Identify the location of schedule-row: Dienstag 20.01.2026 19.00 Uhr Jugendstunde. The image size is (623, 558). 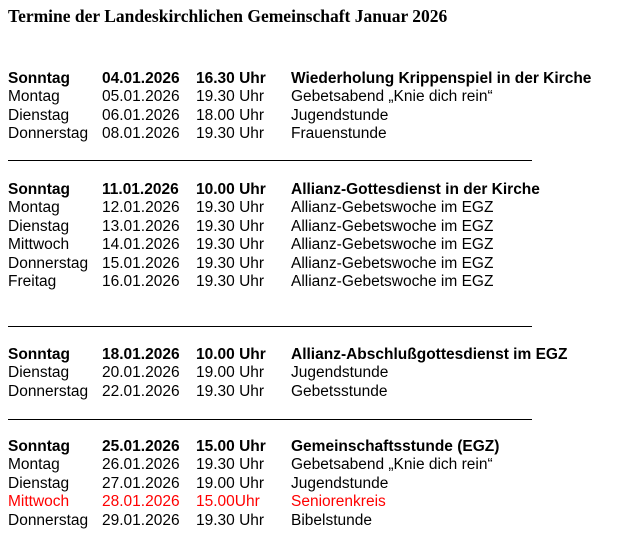
(311, 373).